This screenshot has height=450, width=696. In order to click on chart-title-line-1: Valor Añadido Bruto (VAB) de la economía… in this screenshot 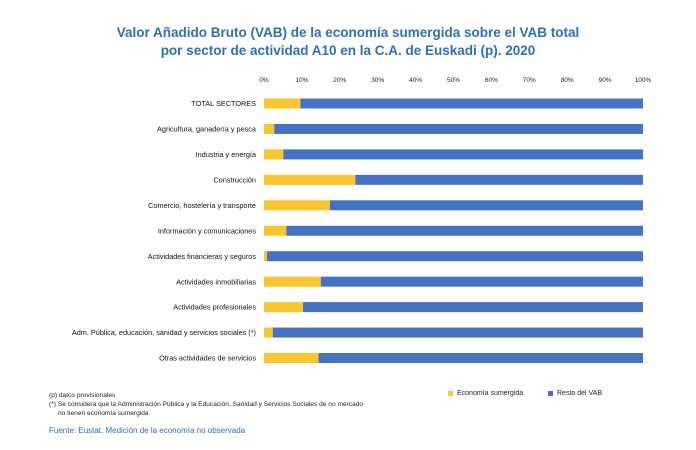, I will do `click(348, 32)`.